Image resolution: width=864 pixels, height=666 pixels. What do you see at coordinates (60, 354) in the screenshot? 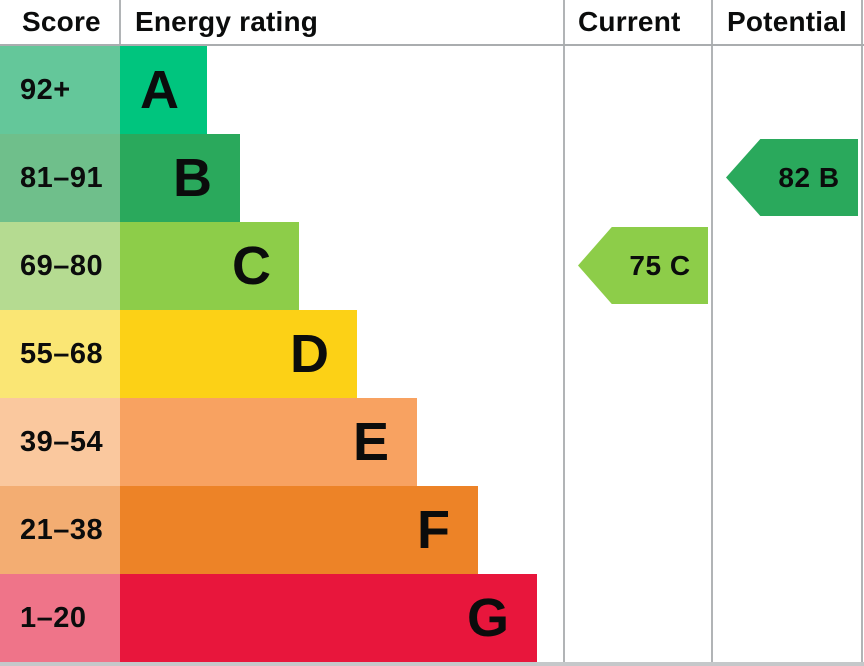
I see `score-range-d: 55–68` at bounding box center [60, 354].